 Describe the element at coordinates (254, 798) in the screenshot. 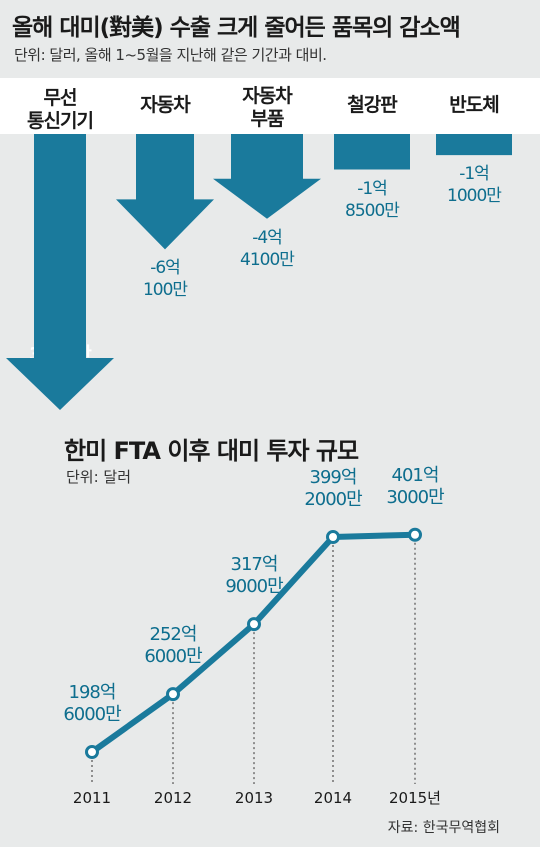

I see `x-tick-label: 2013` at that location.